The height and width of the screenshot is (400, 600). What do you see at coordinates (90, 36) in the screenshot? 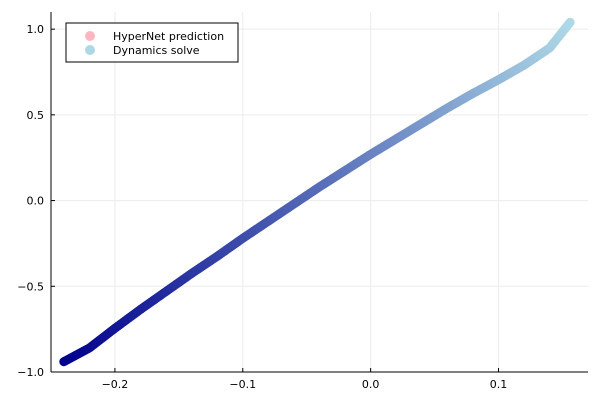
I see `legend-marker-hypernet` at bounding box center [90, 36].